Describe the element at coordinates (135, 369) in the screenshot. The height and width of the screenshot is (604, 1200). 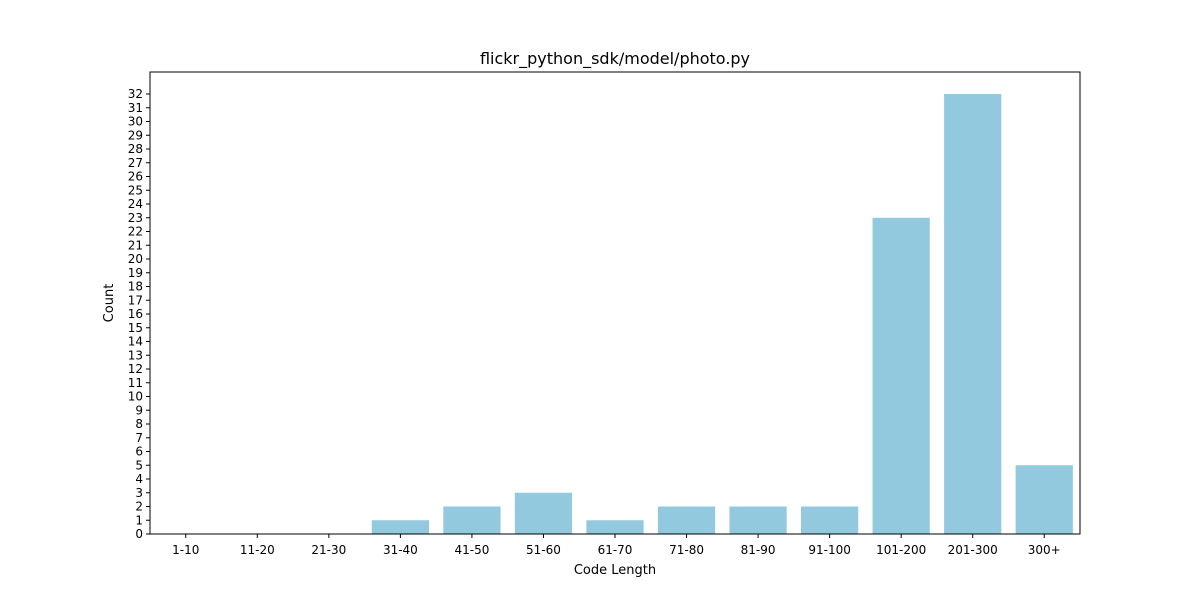
I see `y-tick-label: 12` at that location.